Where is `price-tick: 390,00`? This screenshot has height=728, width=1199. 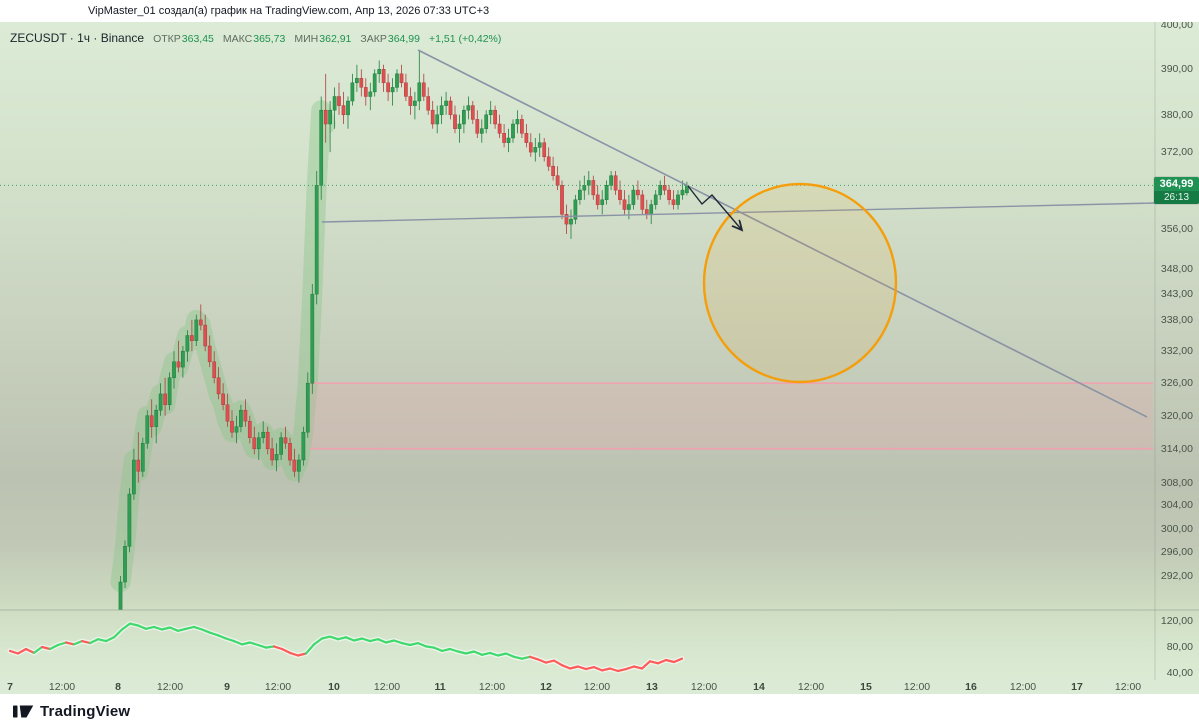 price-tick: 390,00 is located at coordinates (1176, 69).